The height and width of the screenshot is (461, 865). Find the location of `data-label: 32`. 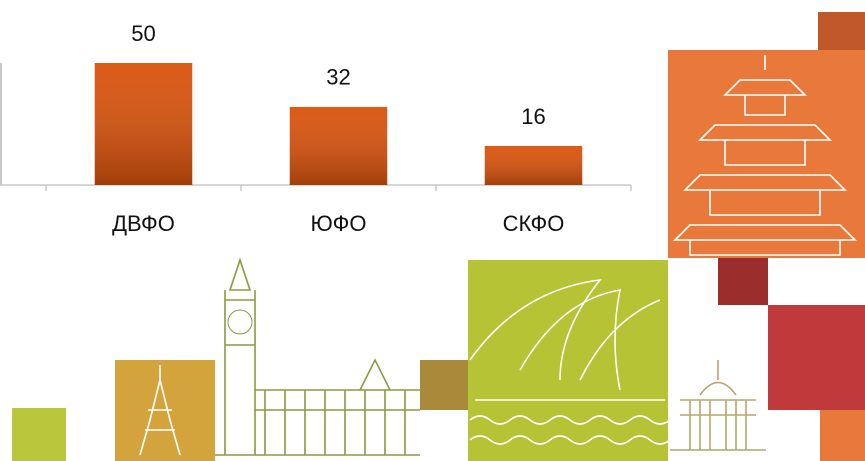

data-label: 32 is located at coordinates (338, 77).